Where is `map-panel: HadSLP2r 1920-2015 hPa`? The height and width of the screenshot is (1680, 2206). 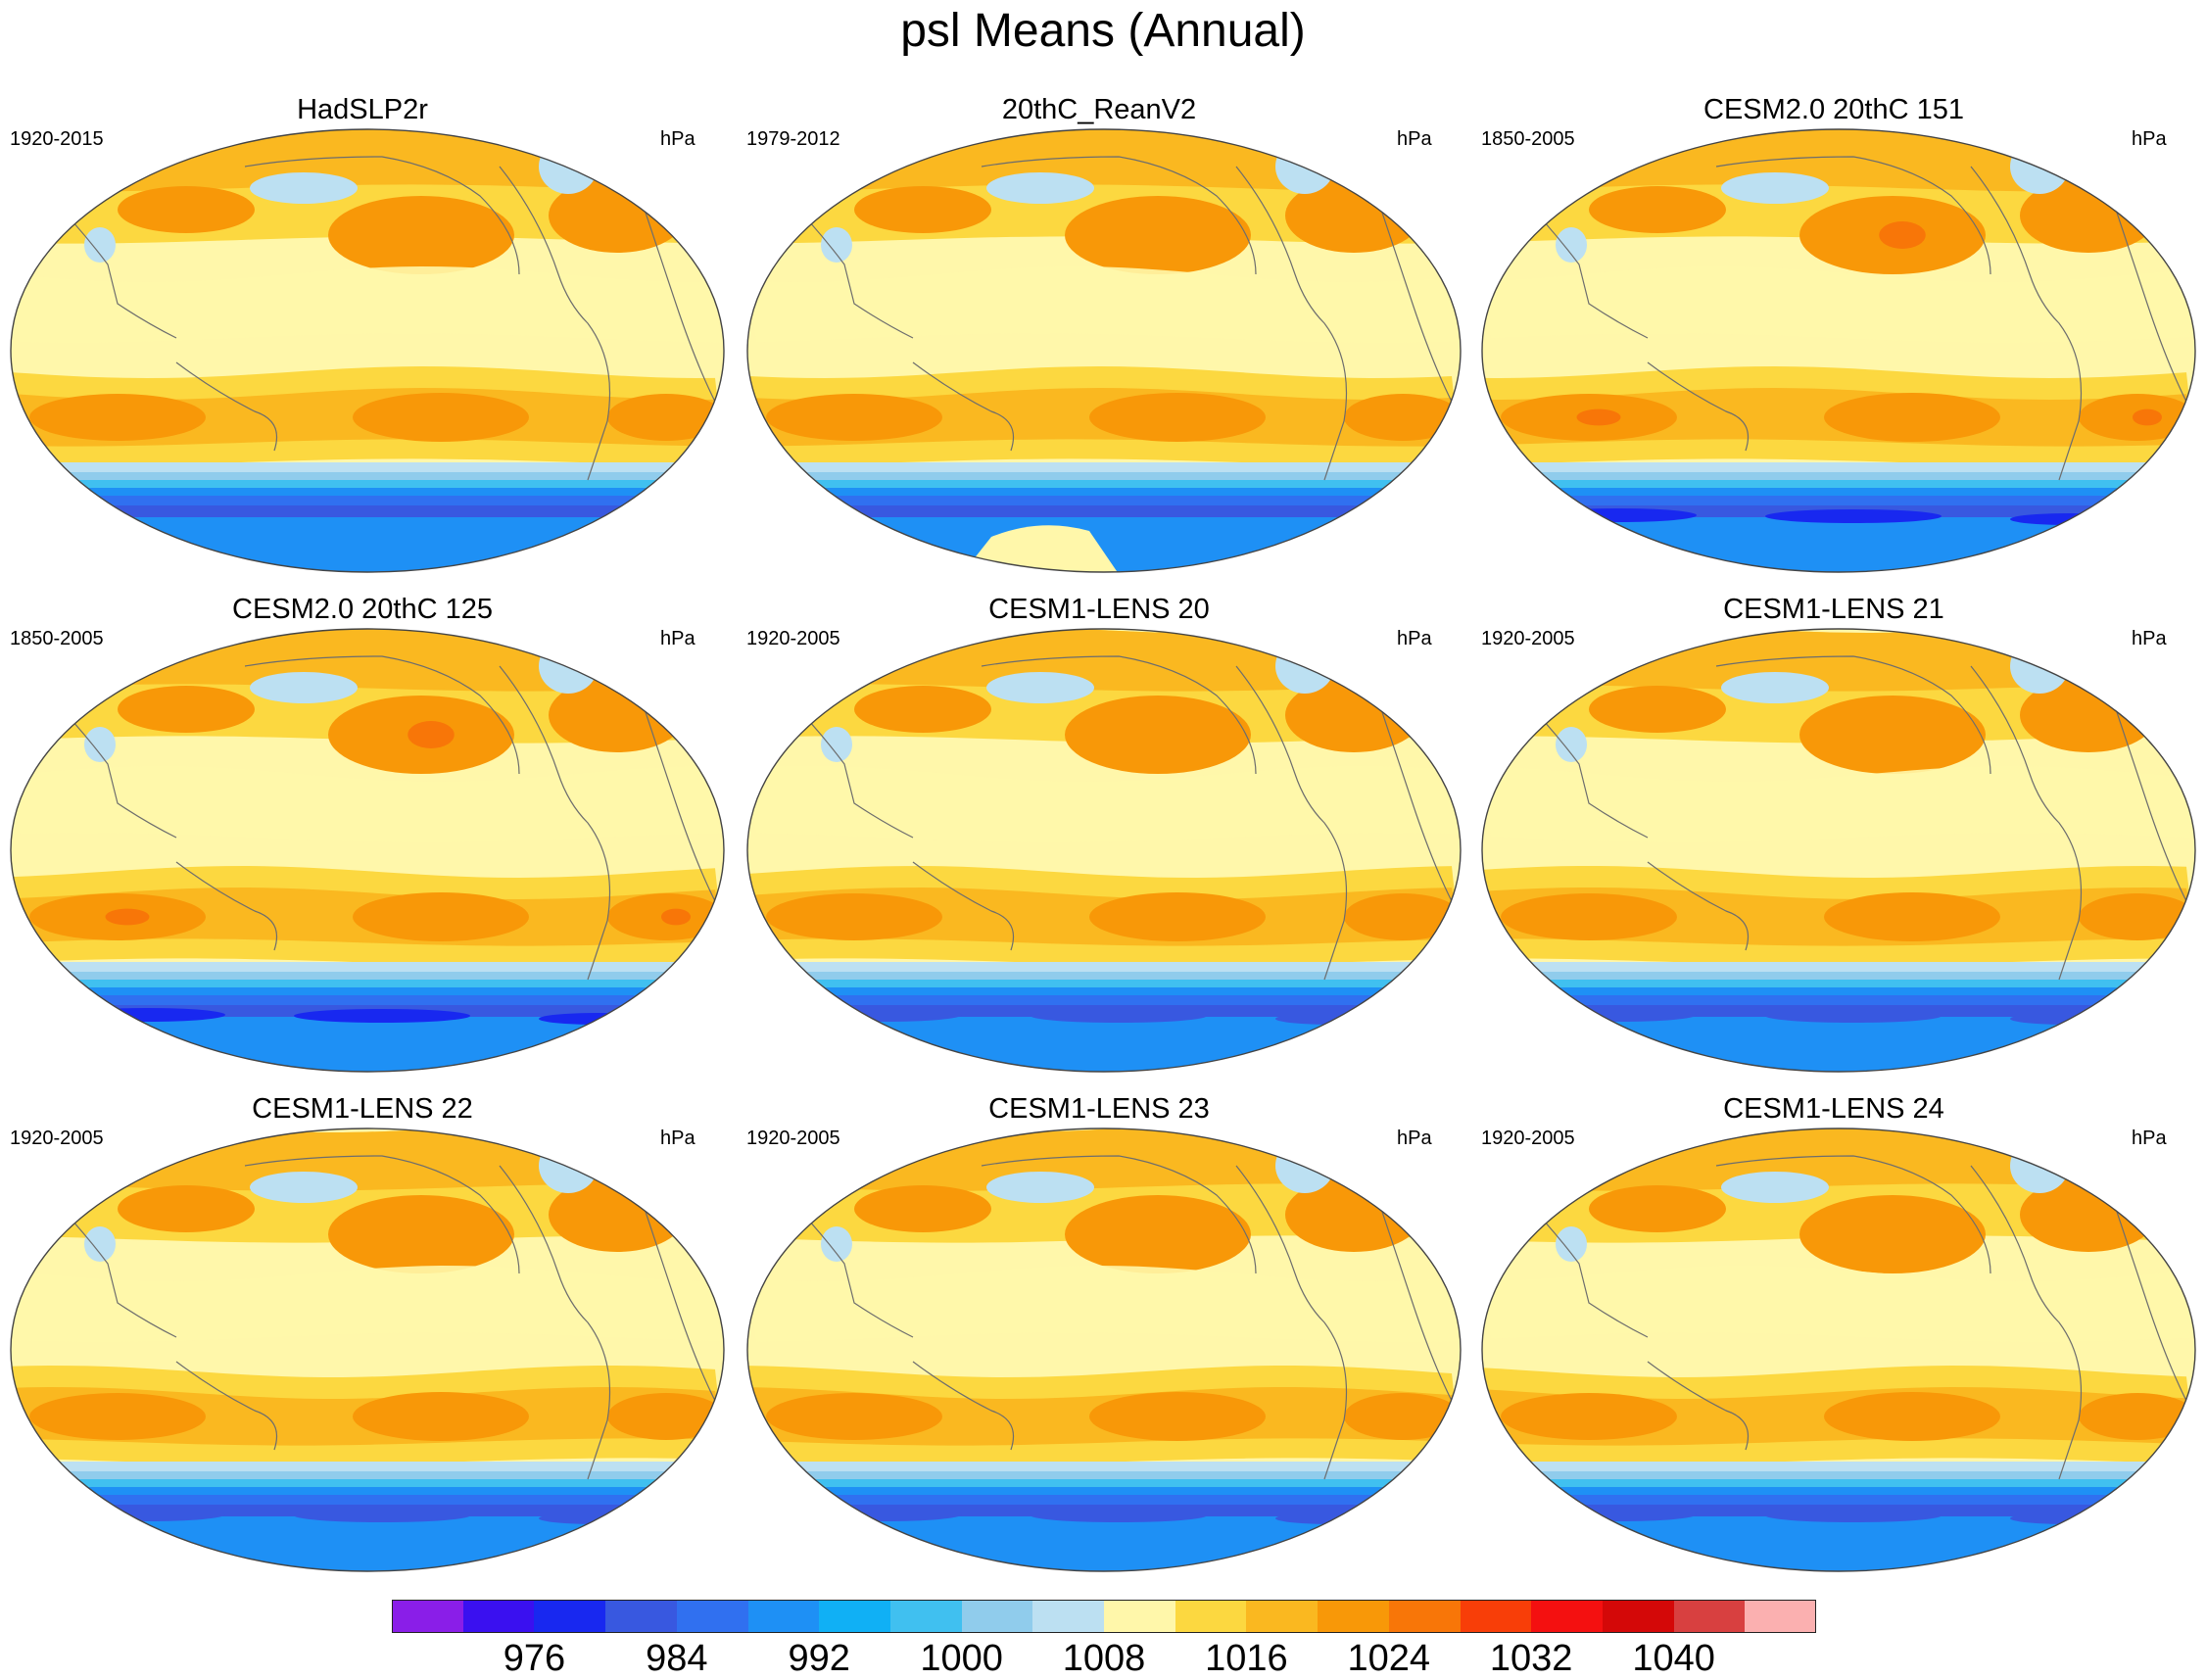
map-panel: HadSLP2r 1920-2015 hPa is located at coordinates (362, 337).